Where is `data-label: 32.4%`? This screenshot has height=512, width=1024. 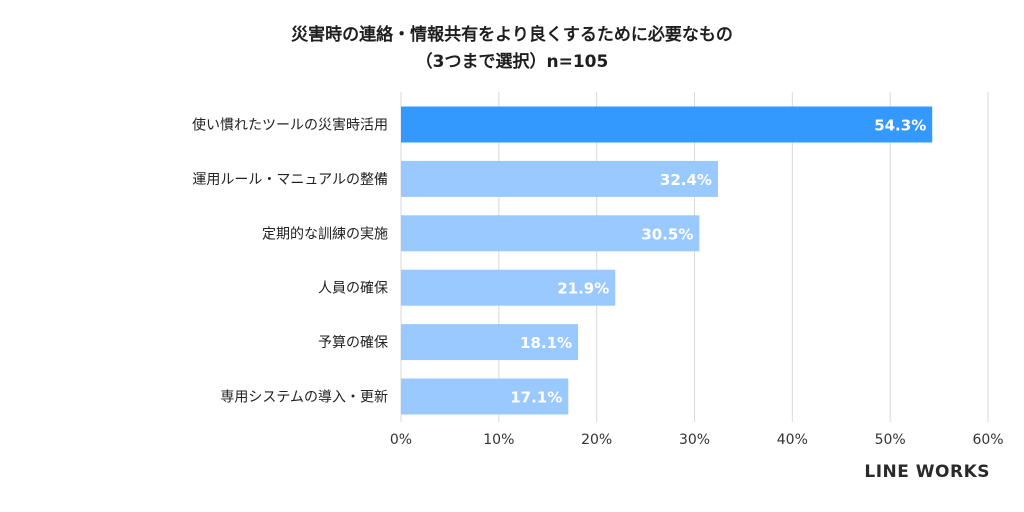
data-label: 32.4% is located at coordinates (686, 180).